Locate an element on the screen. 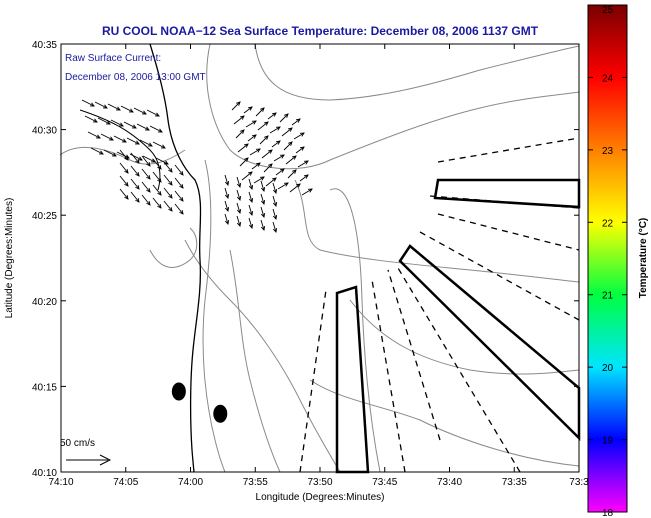 This screenshot has height=518, width=651. marker-a is located at coordinates (178, 391).